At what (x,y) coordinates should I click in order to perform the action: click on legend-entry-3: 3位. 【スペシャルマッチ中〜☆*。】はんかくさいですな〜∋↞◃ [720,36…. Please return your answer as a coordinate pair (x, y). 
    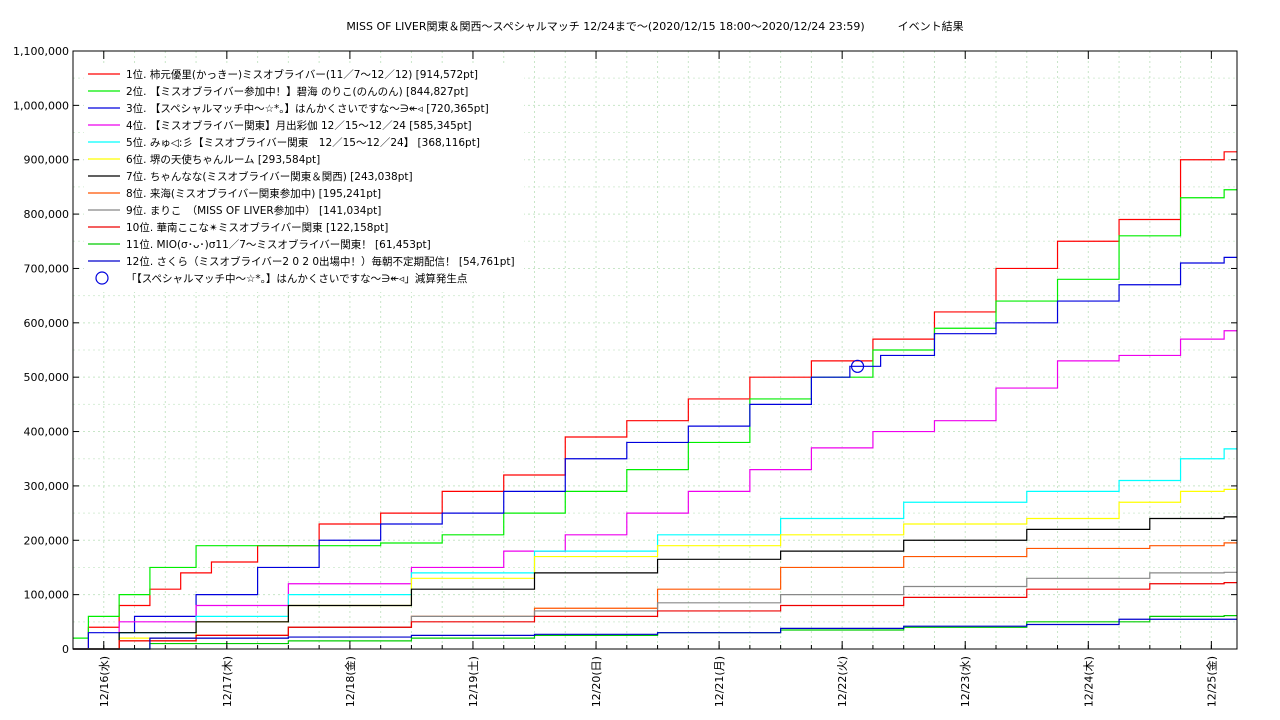
    Looking at the image, I should click on (307, 108).